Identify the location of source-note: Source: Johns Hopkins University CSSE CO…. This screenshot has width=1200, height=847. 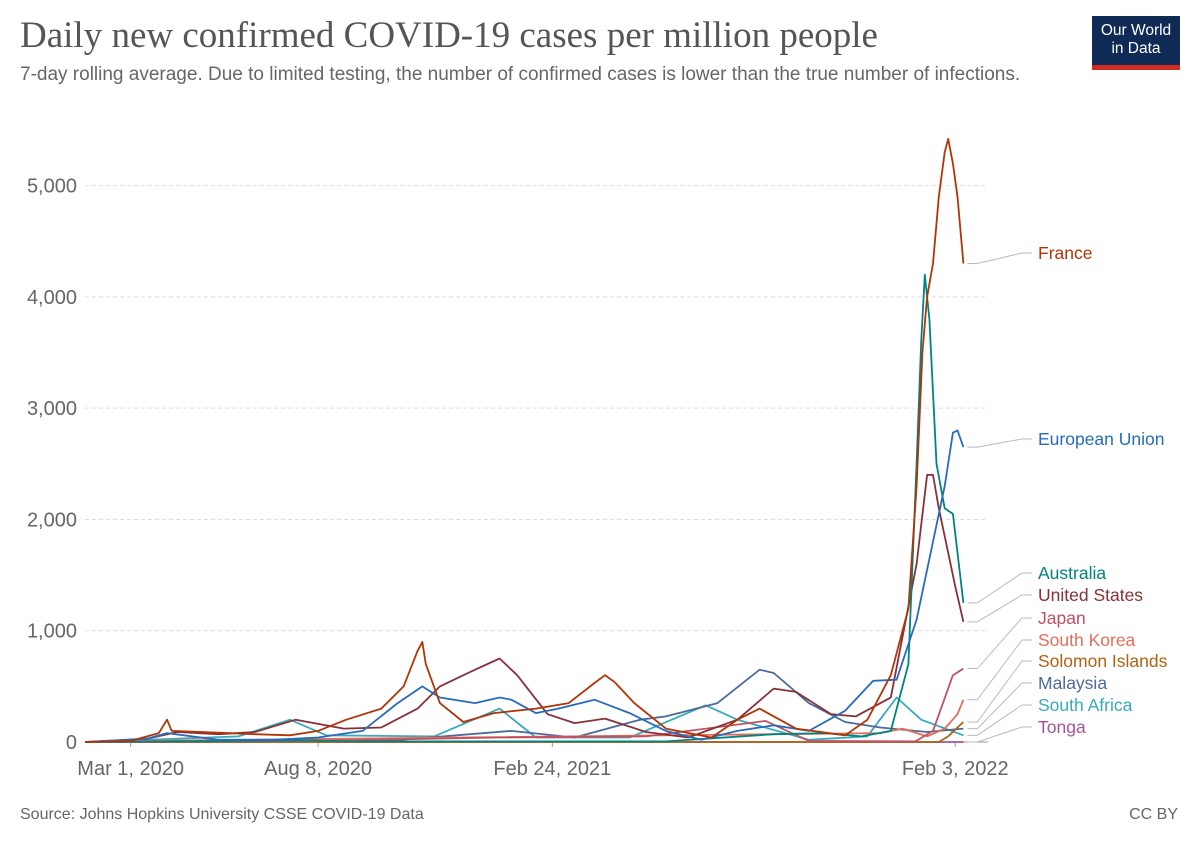
(222, 814).